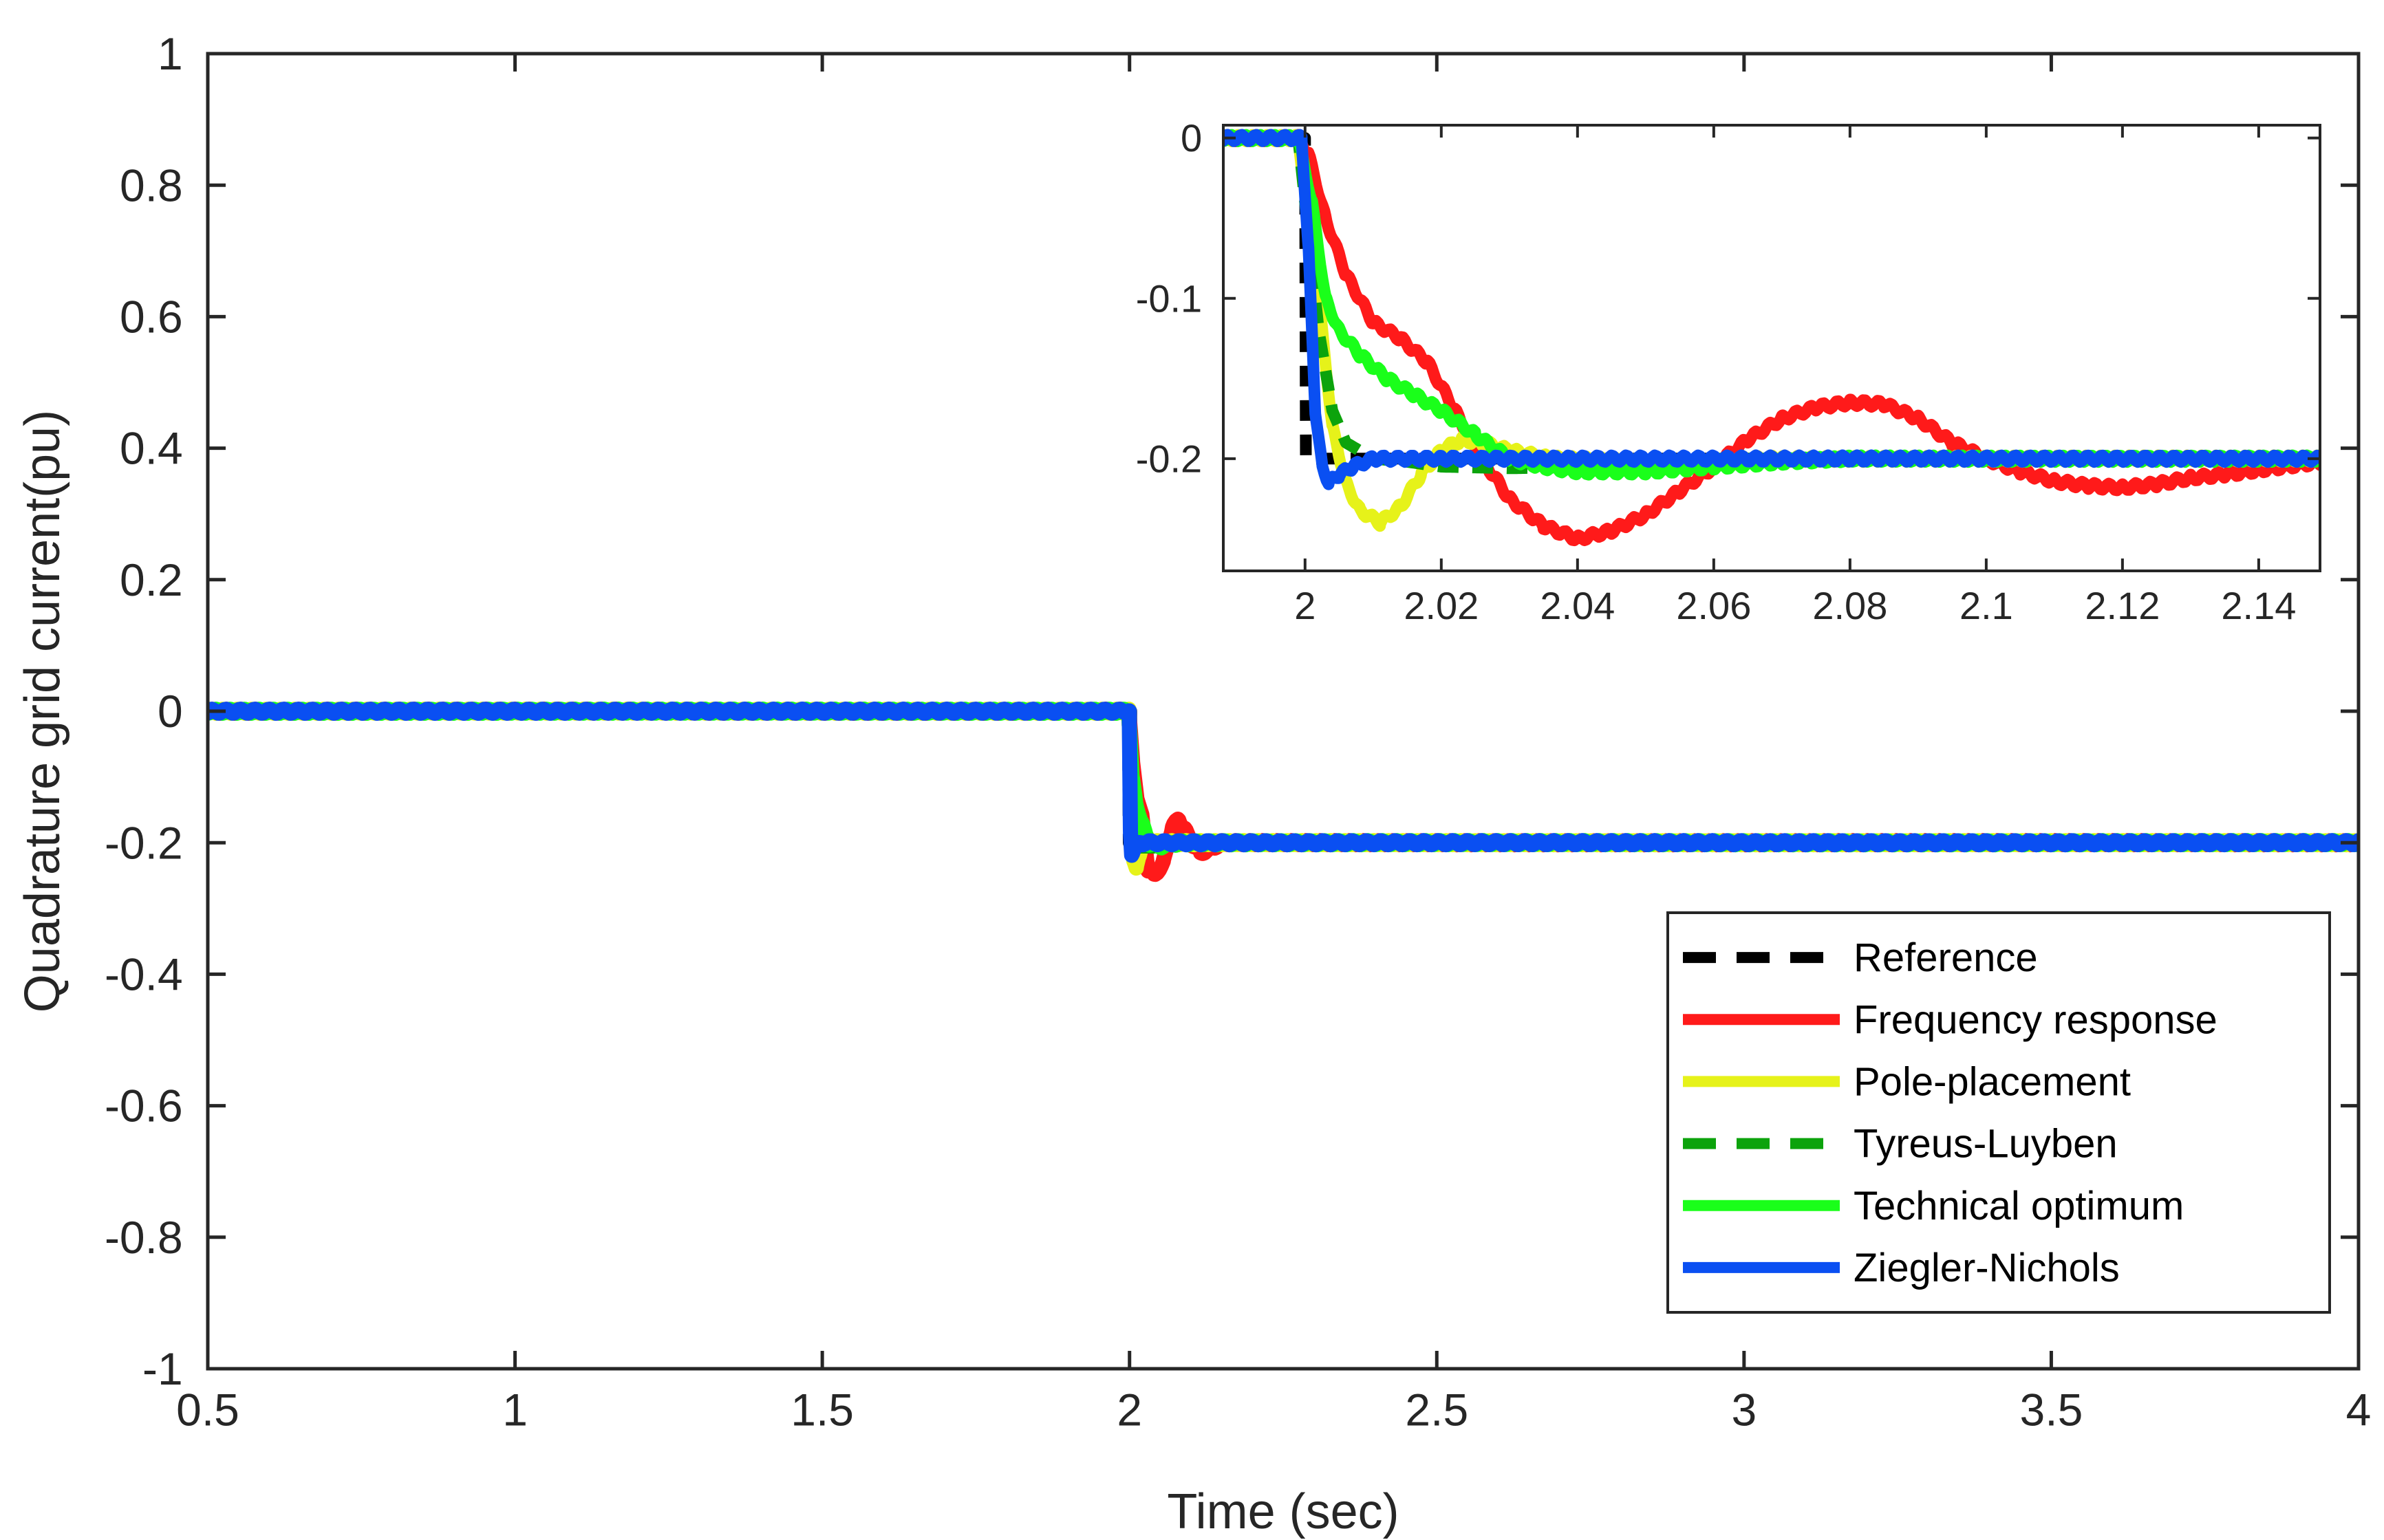 The image size is (2384, 1540). I want to click on inset-plot-area, so click(1771, 348).